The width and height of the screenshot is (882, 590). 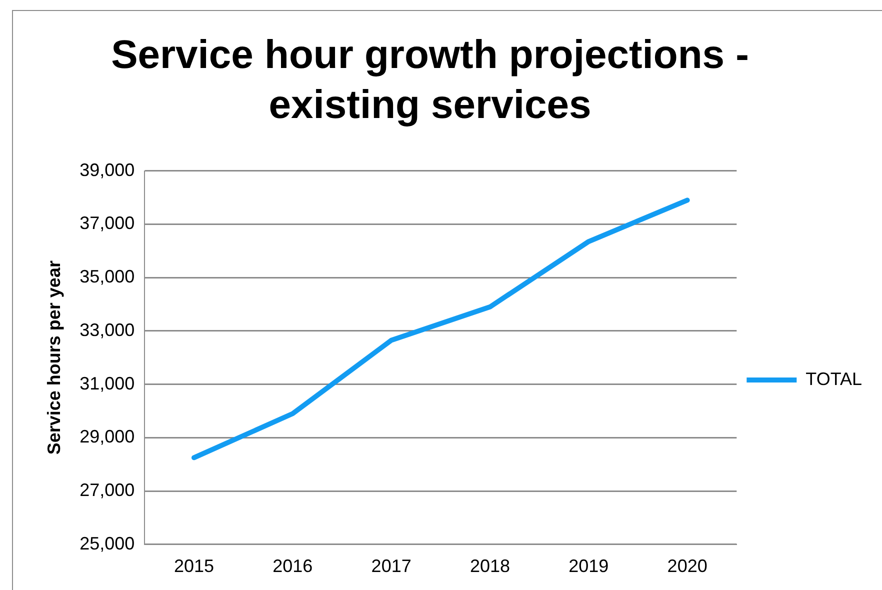 What do you see at coordinates (107, 383) in the screenshot?
I see `y-tick-label: 31,000` at bounding box center [107, 383].